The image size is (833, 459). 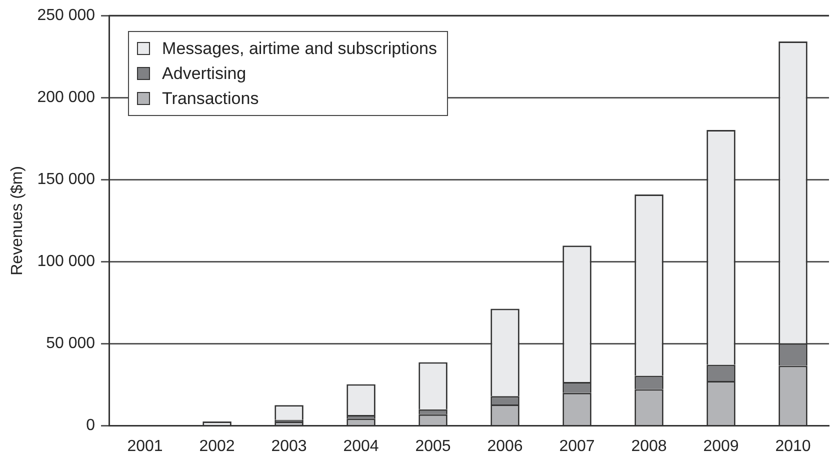 What do you see at coordinates (66, 97) in the screenshot?
I see `y-tick-label: 200 000` at bounding box center [66, 97].